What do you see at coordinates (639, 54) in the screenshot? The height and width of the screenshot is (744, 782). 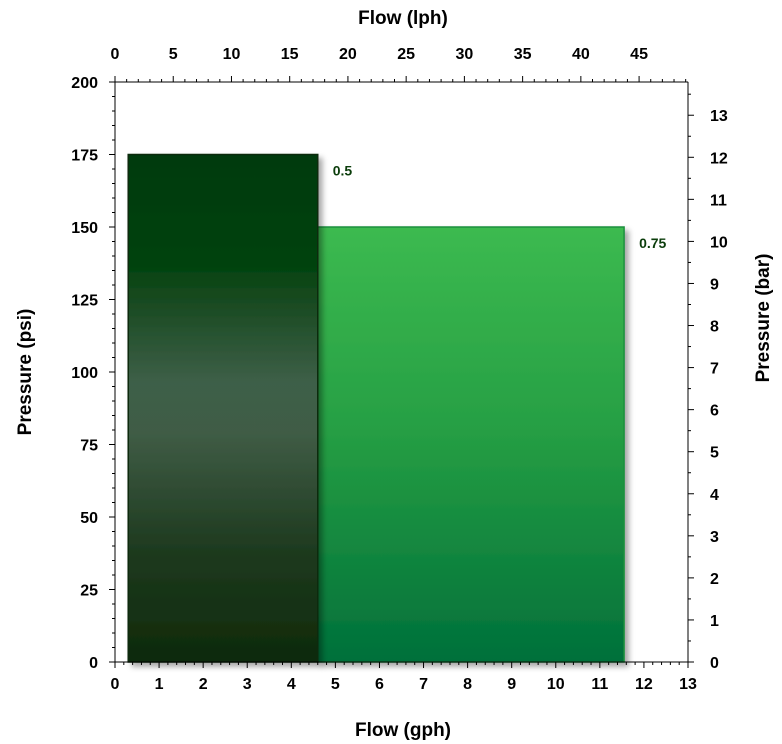 I see `top-tick-label: 45` at bounding box center [639, 54].